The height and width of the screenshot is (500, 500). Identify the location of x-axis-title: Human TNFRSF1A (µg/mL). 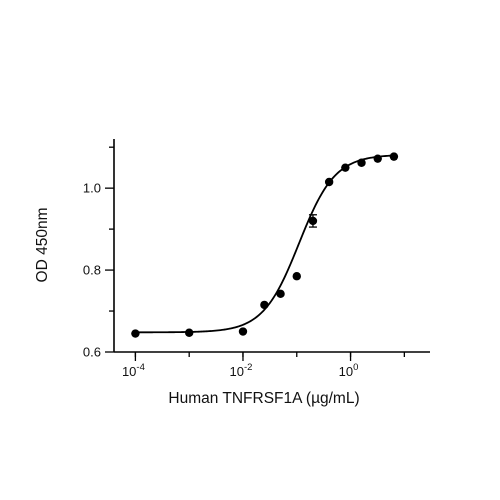
(263, 398).